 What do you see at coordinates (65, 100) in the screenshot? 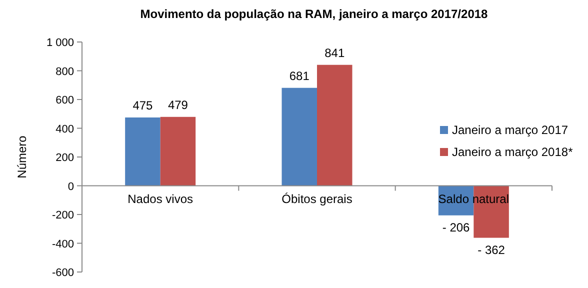
I see `y-tick-label: 600` at bounding box center [65, 100].